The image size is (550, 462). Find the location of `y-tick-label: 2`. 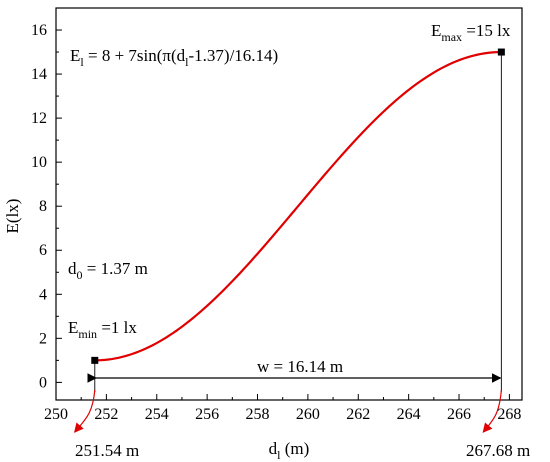

y-tick-label: 2 is located at coordinates (43, 338).